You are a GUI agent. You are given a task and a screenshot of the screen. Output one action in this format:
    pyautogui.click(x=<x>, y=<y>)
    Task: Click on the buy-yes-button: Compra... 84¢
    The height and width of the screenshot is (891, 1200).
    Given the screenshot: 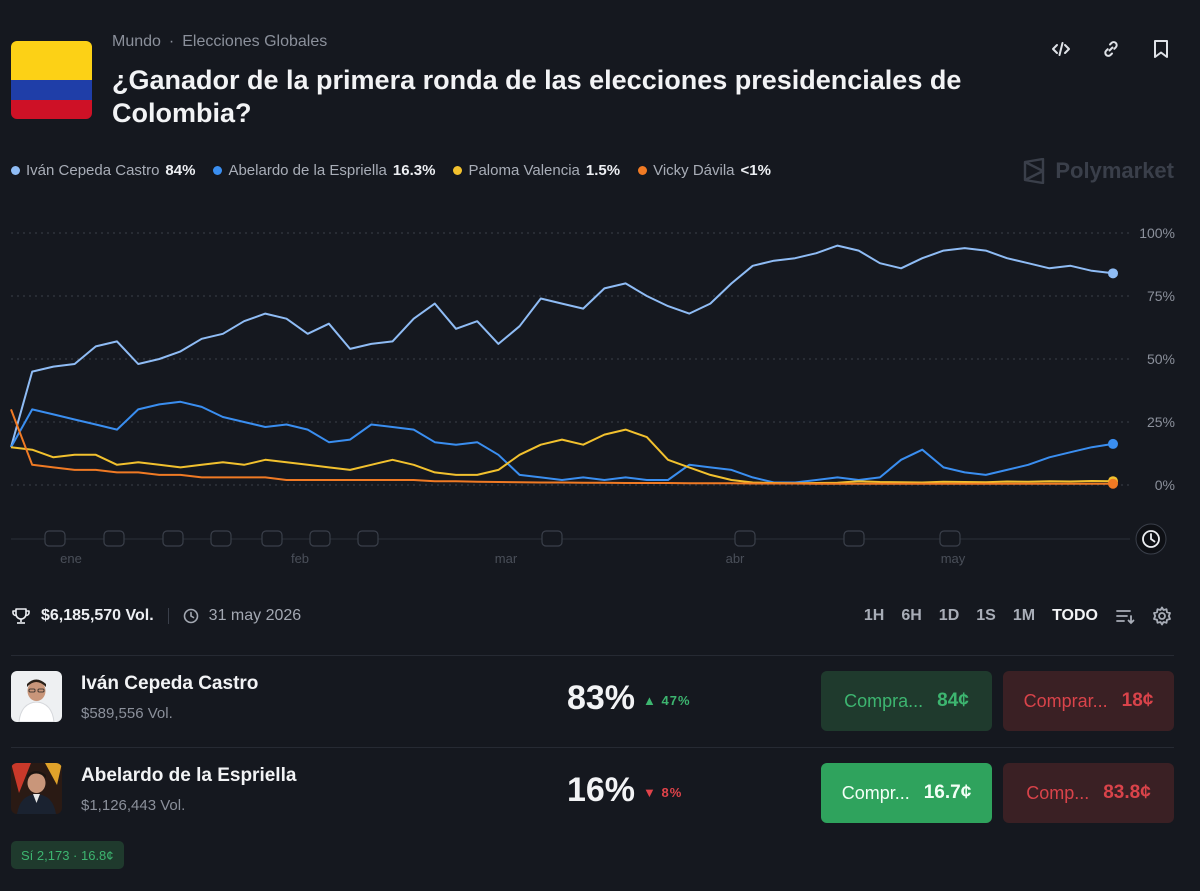 What is the action you would take?
    pyautogui.click(x=906, y=701)
    